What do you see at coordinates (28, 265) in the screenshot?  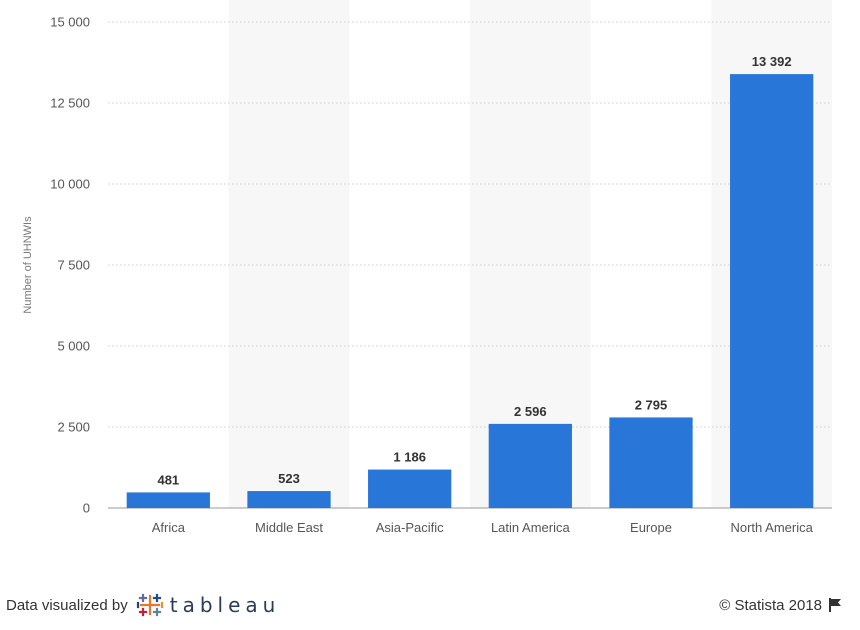 I see `y-axis-title: Number of UHNWIs` at bounding box center [28, 265].